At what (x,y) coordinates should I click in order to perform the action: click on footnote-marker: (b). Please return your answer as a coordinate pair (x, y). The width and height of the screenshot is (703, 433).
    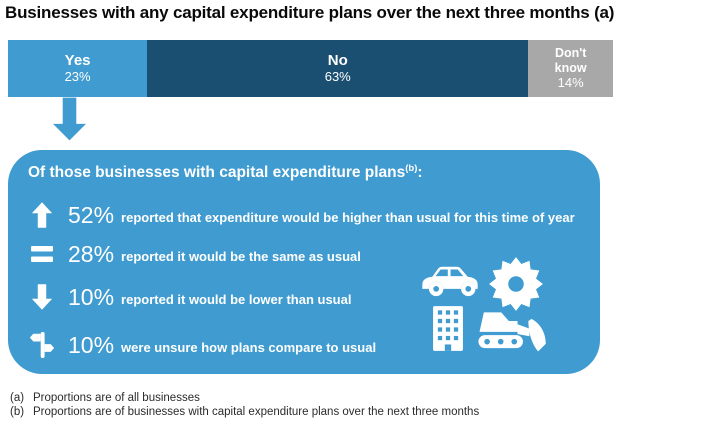
    Looking at the image, I should click on (17, 412).